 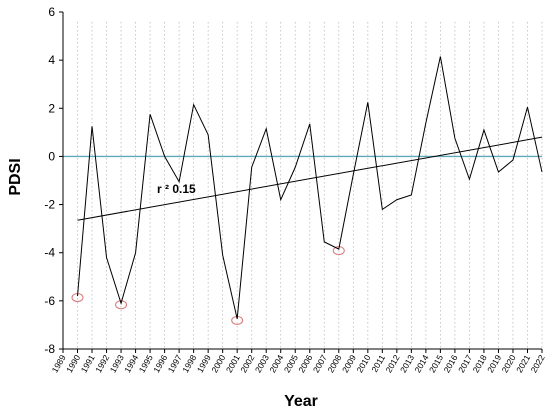 What do you see at coordinates (480, 364) in the screenshot?
I see `x-tick-label-2018: 2018` at bounding box center [480, 364].